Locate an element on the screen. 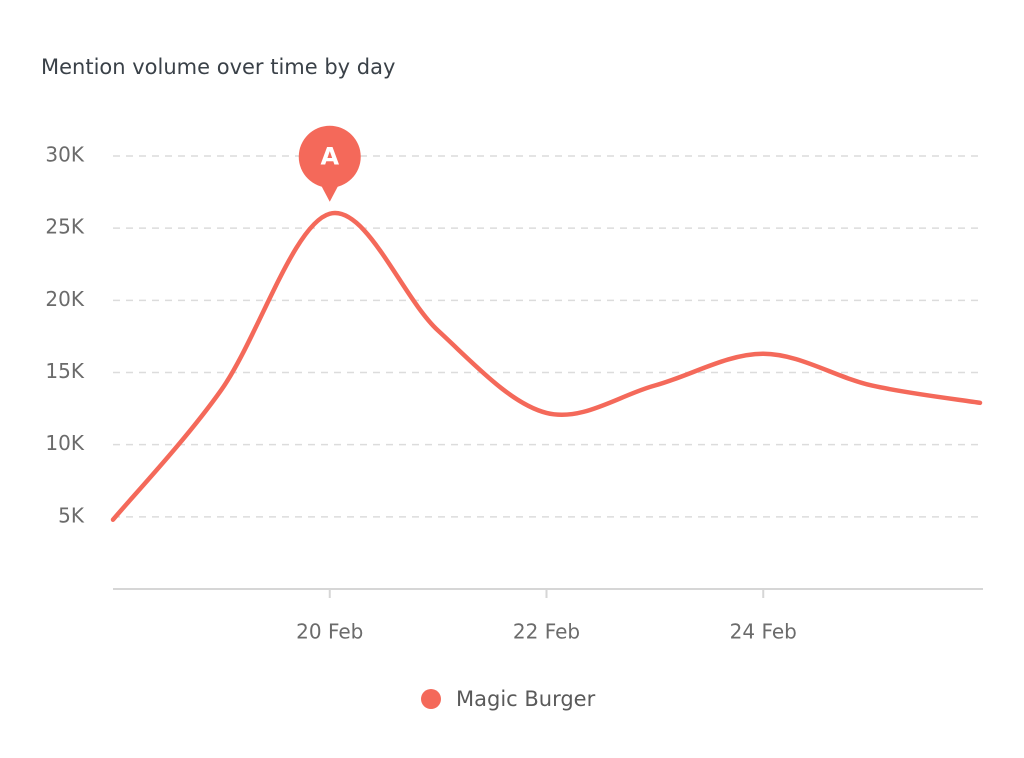  x-tick-label: 22 Feb is located at coordinates (546, 632).